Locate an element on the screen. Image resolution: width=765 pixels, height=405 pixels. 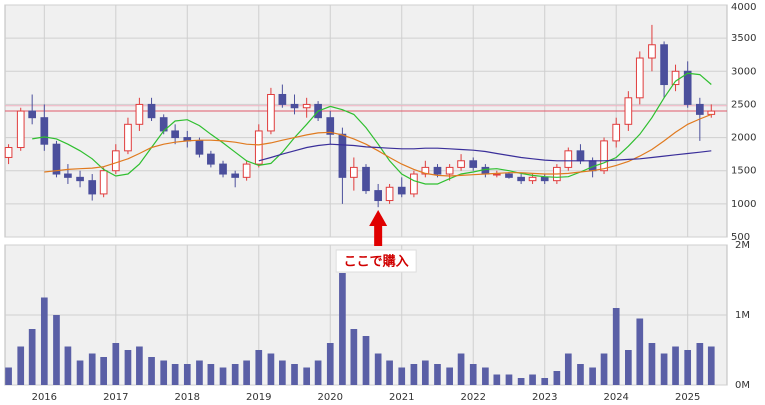
x-tick-label: 2020 is located at coordinates (330, 397).